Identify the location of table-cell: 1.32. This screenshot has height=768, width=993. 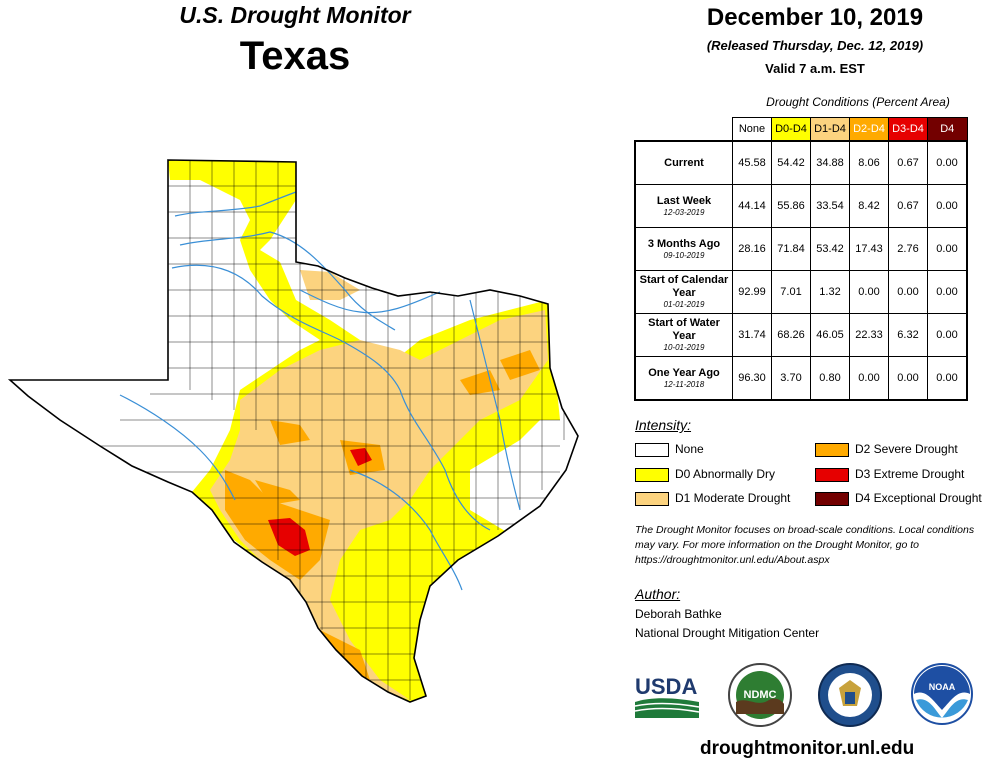
(830, 292).